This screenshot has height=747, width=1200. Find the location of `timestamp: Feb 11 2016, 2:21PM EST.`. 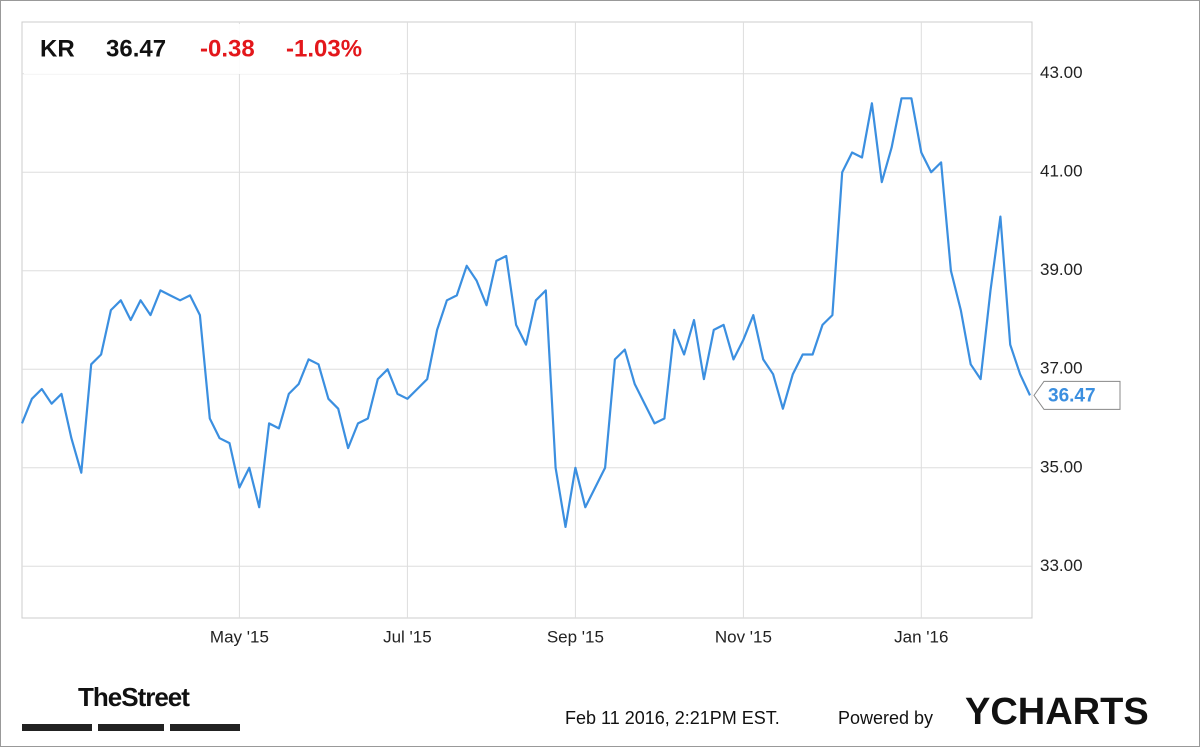

timestamp: Feb 11 2016, 2:21PM EST. is located at coordinates (672, 718).